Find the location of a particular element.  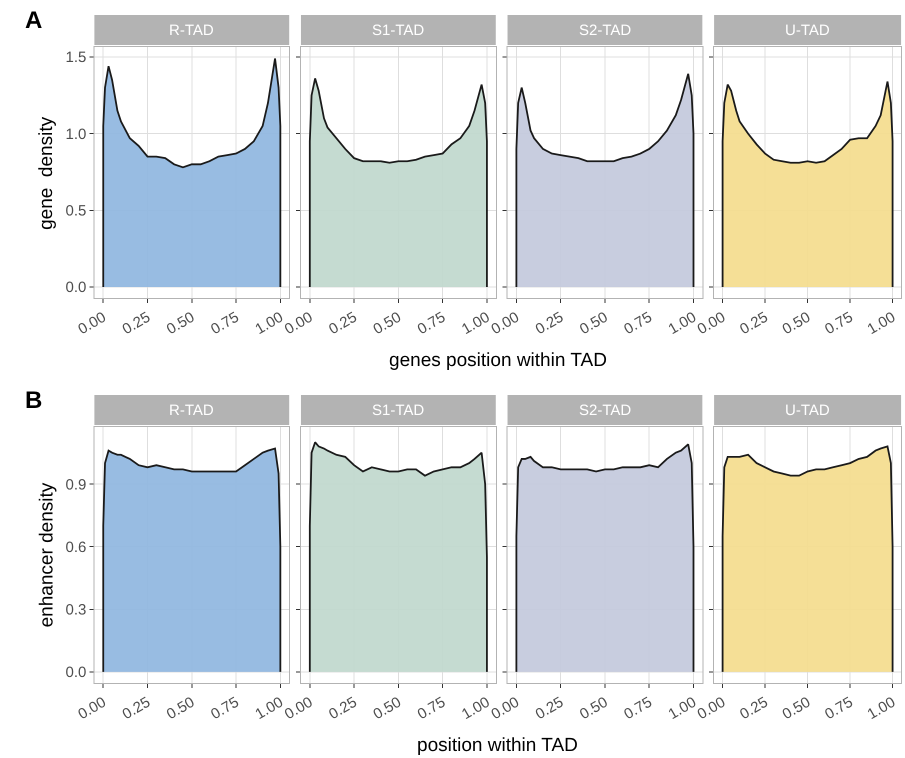

y-axis-title: enhancer density is located at coordinates (47, 555).